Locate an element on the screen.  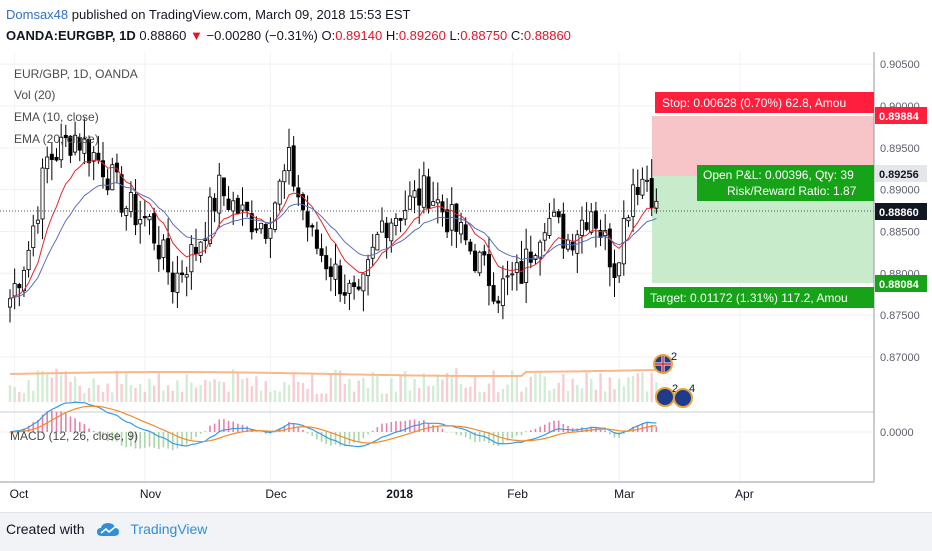
publisher-name: Domsax48 is located at coordinates (37, 14).